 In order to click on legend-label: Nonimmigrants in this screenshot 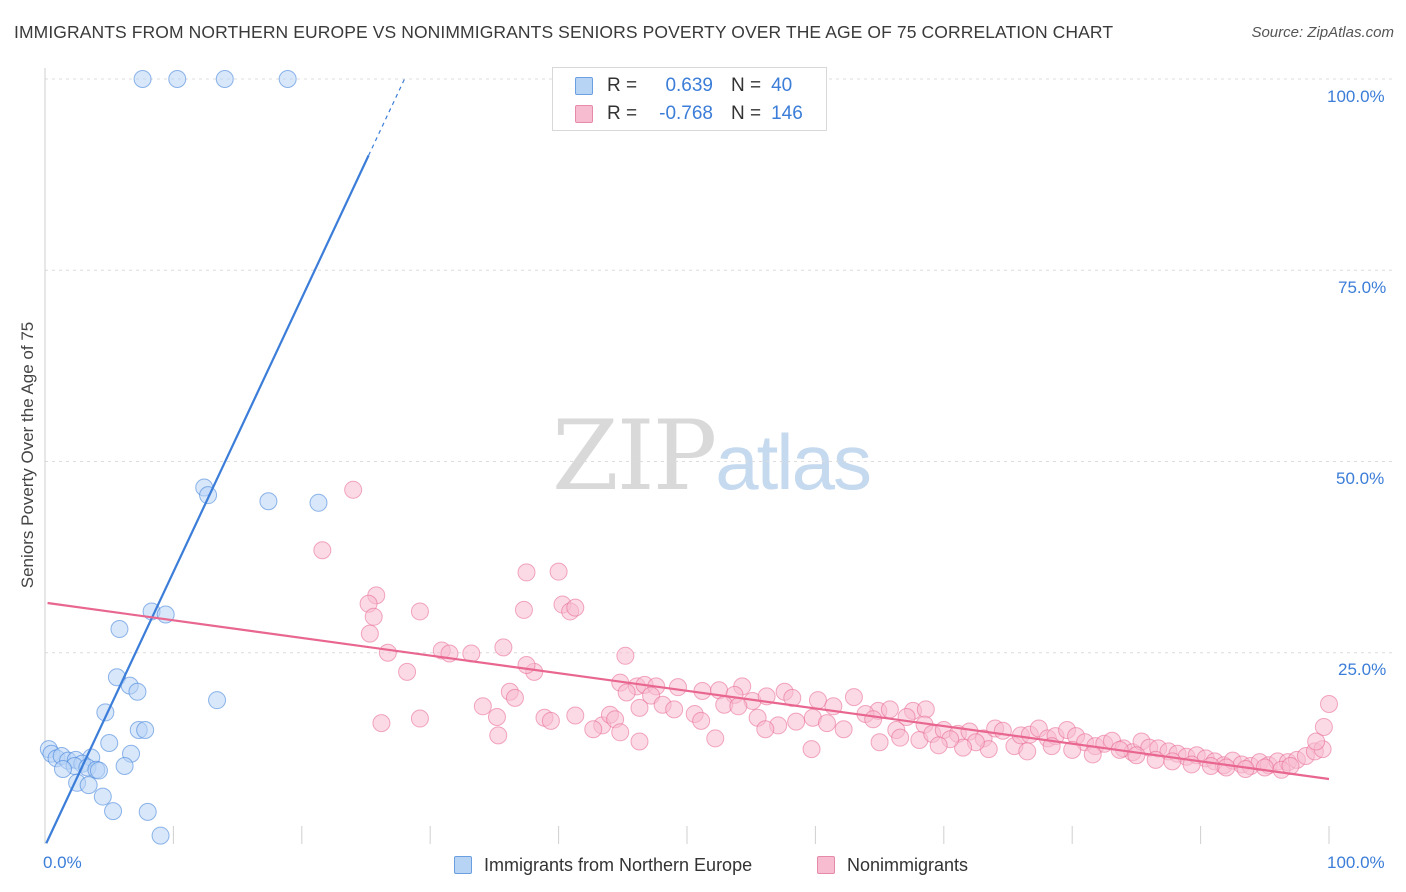, I will do `click(908, 864)`.